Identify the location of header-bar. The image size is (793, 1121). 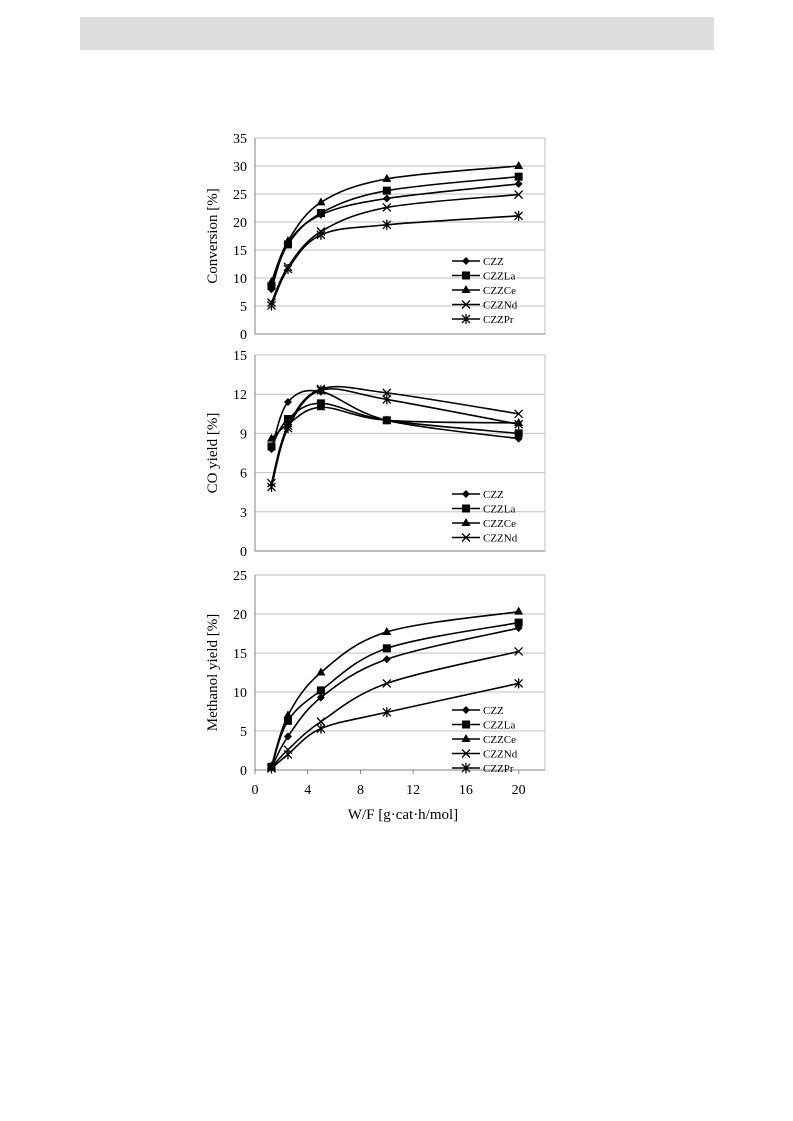
(397, 33).